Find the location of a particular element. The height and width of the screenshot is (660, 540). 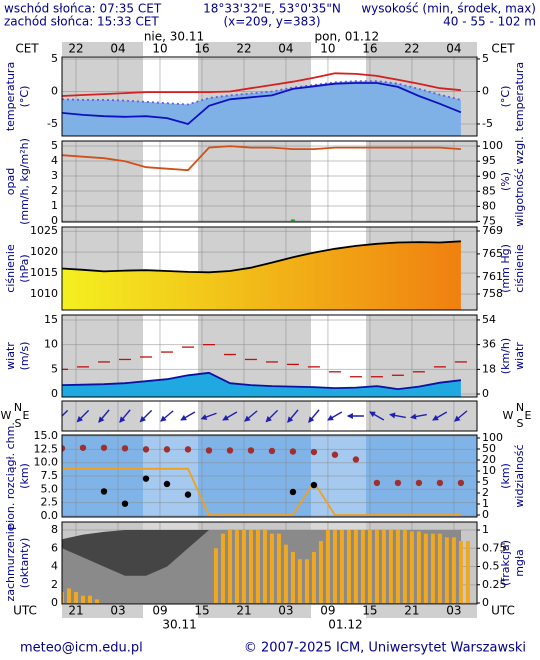

bottom-tick-label: 21 is located at coordinates (411, 611).